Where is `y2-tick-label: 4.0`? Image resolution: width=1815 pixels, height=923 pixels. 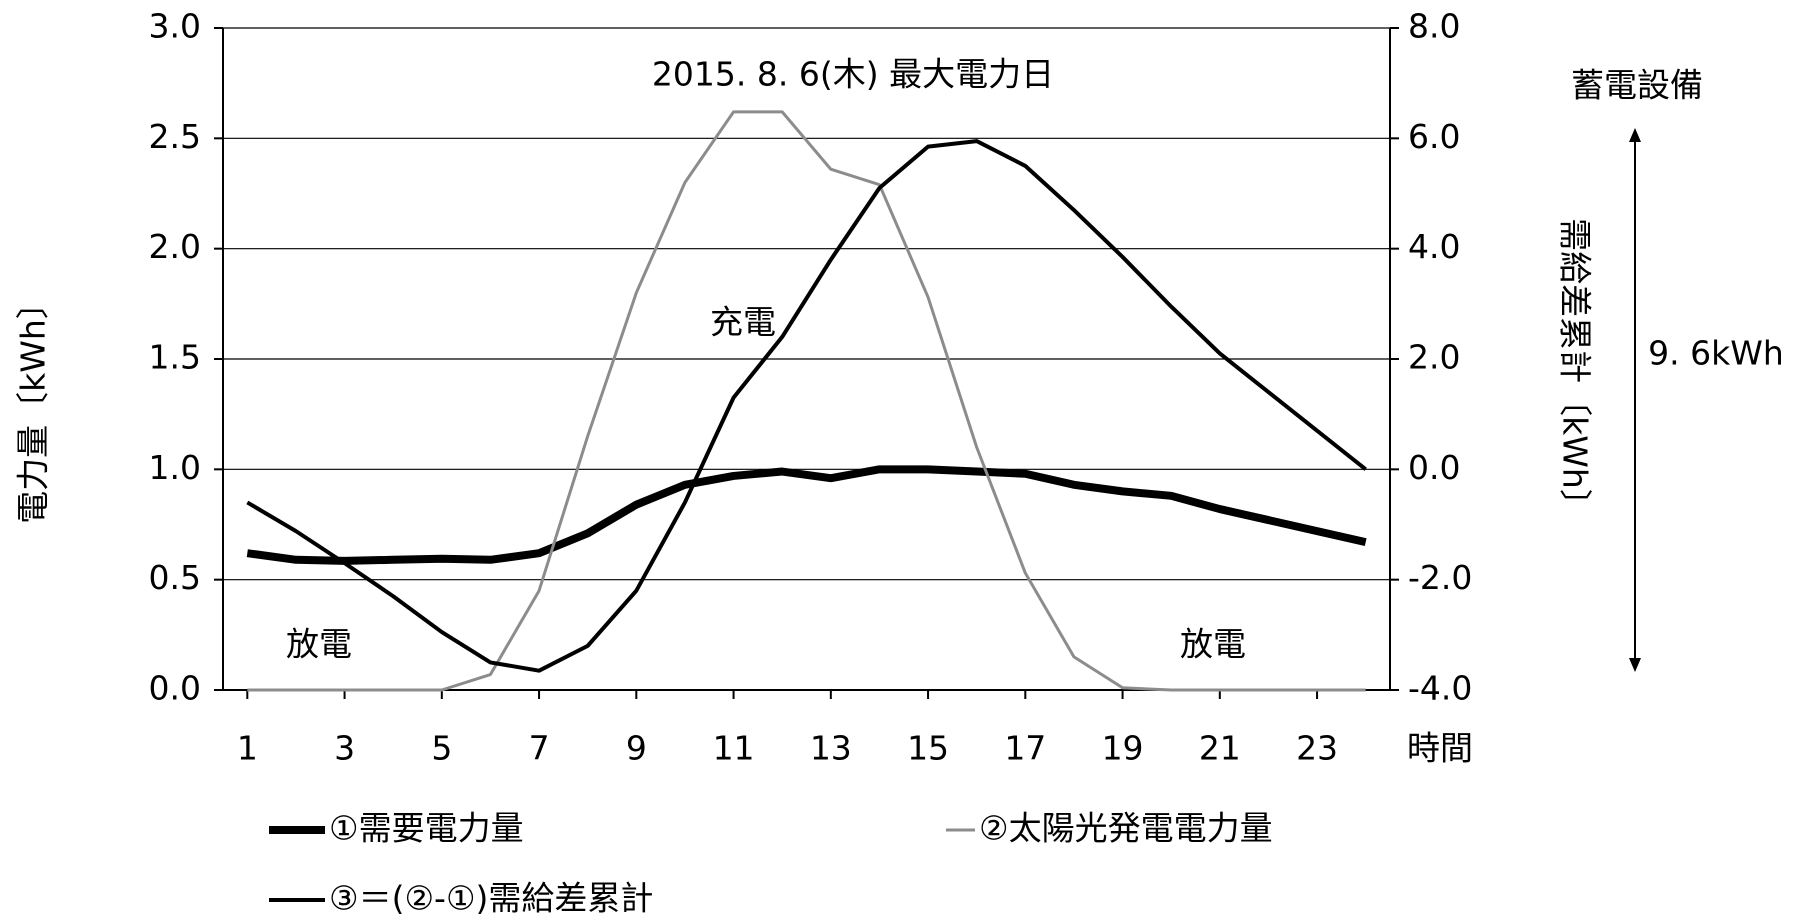 y2-tick-label: 4.0 is located at coordinates (1434, 246).